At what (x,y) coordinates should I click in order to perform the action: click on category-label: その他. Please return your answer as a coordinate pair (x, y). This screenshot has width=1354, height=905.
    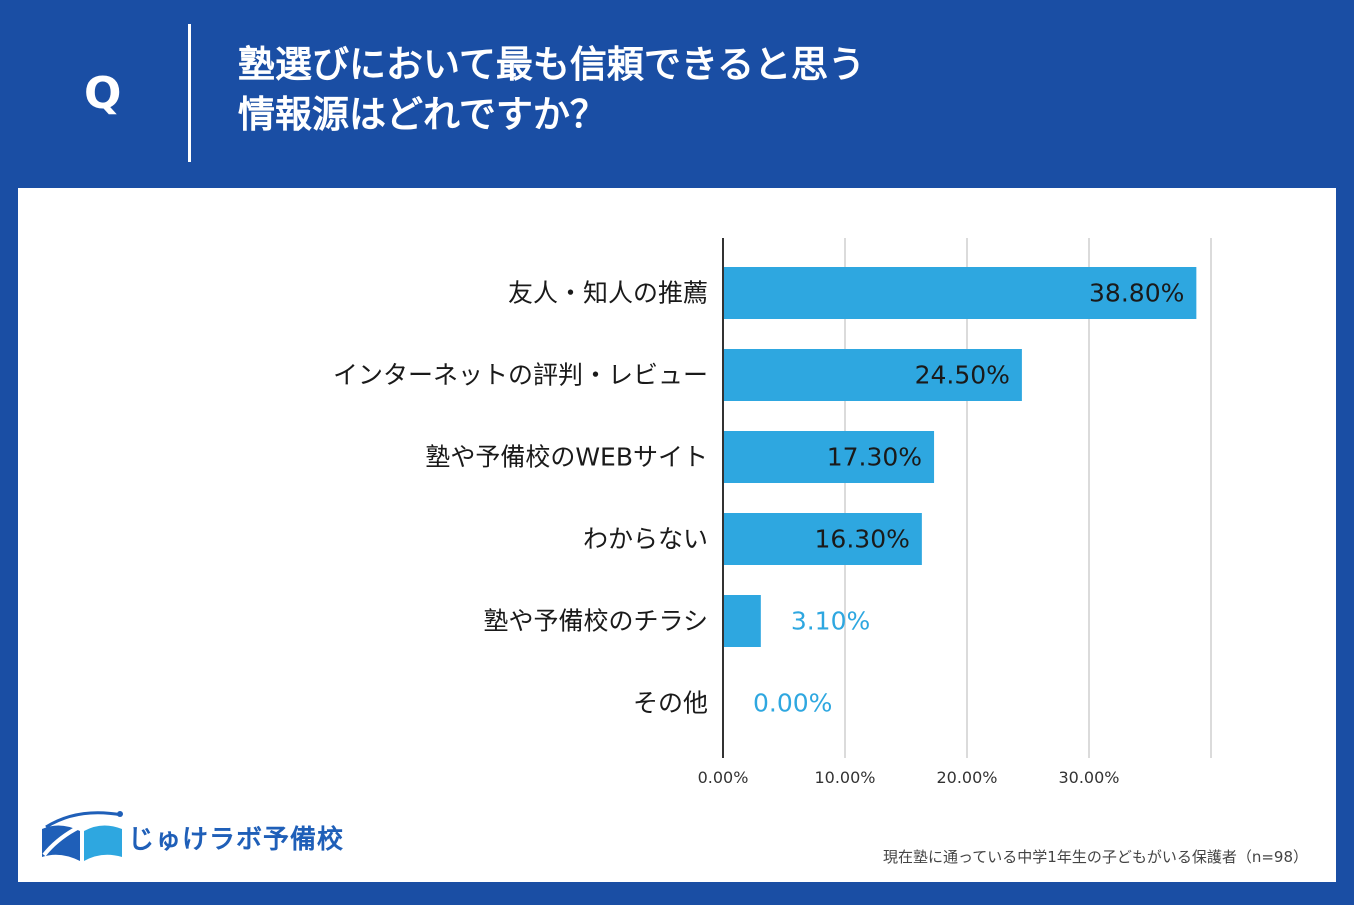
    Looking at the image, I should click on (670, 703).